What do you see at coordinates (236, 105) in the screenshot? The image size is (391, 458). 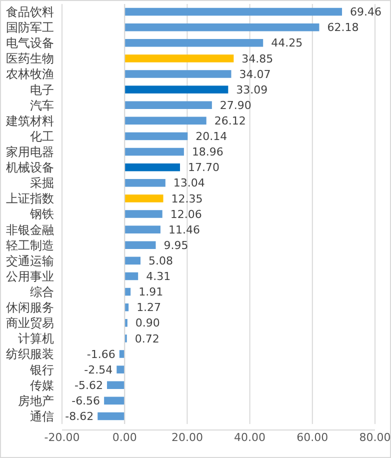 I see `data-label: 27.90` at bounding box center [236, 105].